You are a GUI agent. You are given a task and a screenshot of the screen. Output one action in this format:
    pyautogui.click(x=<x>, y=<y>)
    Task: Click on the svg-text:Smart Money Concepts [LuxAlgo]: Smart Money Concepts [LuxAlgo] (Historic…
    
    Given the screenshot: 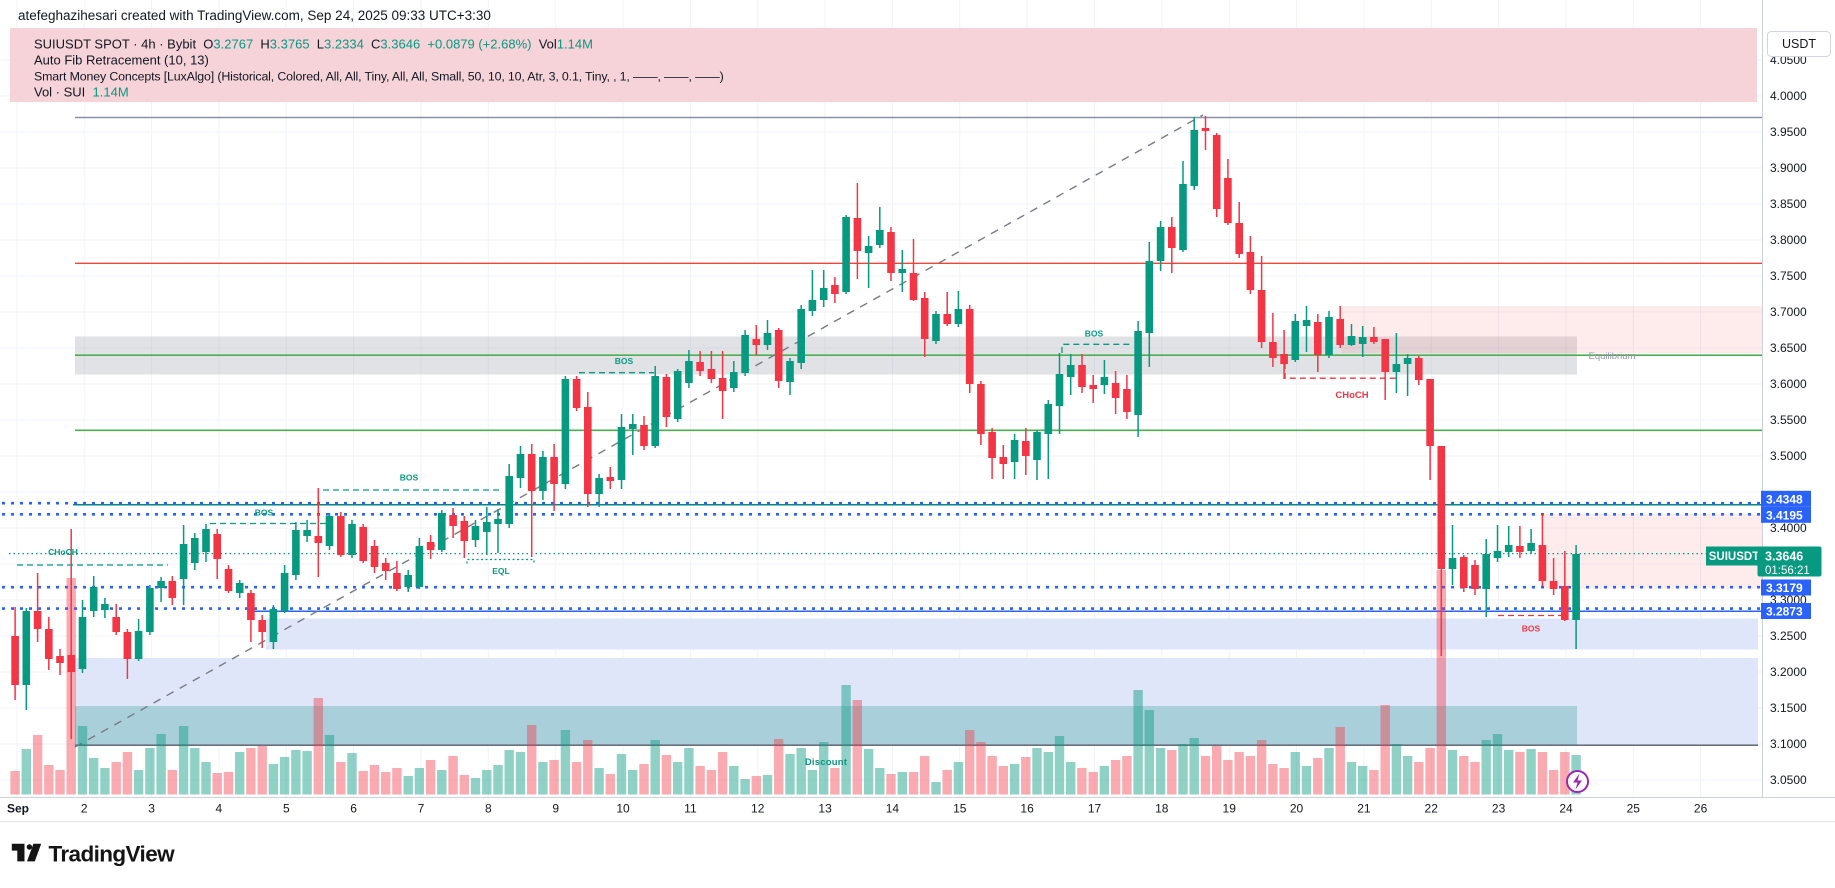 What is the action you would take?
    pyautogui.click(x=379, y=77)
    